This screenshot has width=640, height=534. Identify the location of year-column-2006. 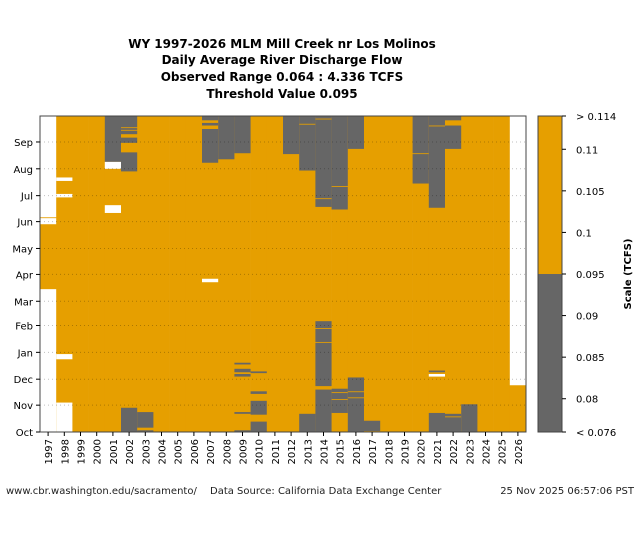
(194, 274).